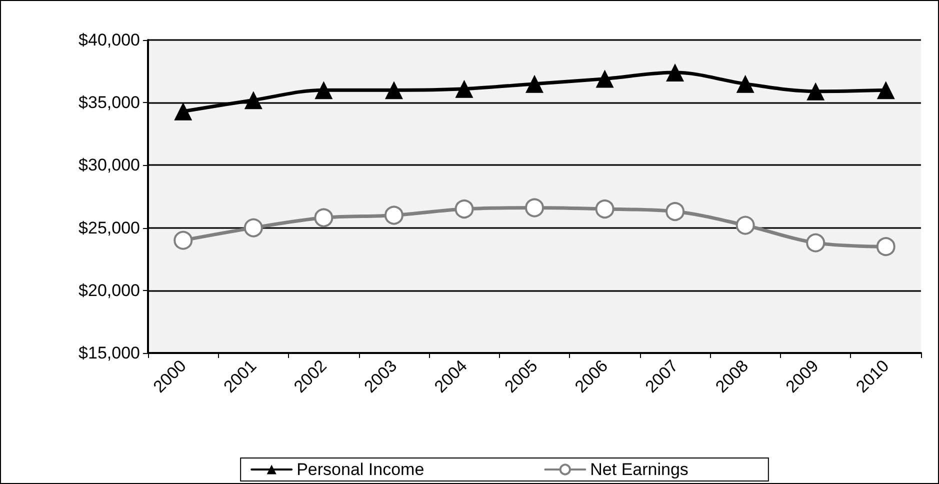  What do you see at coordinates (109, 102) in the screenshot?
I see `y-tick-label: $35,000` at bounding box center [109, 102].